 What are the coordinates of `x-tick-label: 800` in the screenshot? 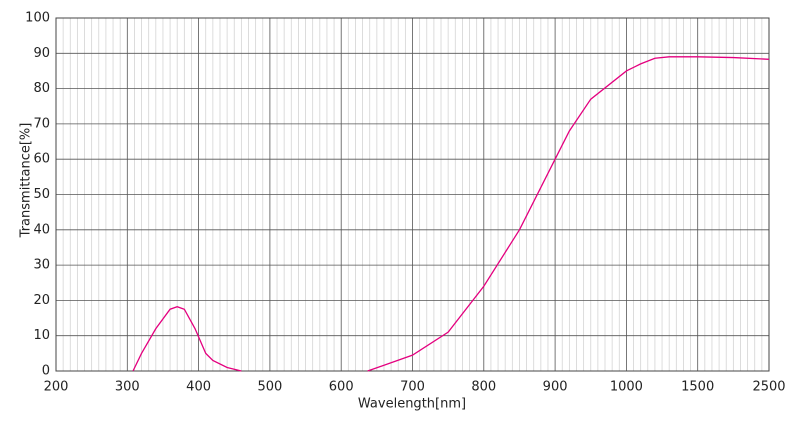 It's located at (483, 387).